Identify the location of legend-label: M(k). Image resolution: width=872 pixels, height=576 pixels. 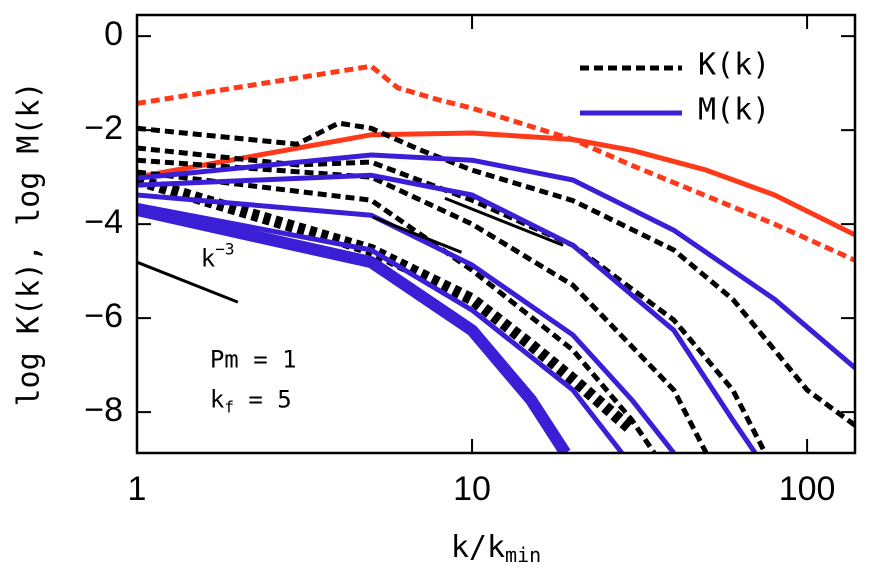
(734, 110).